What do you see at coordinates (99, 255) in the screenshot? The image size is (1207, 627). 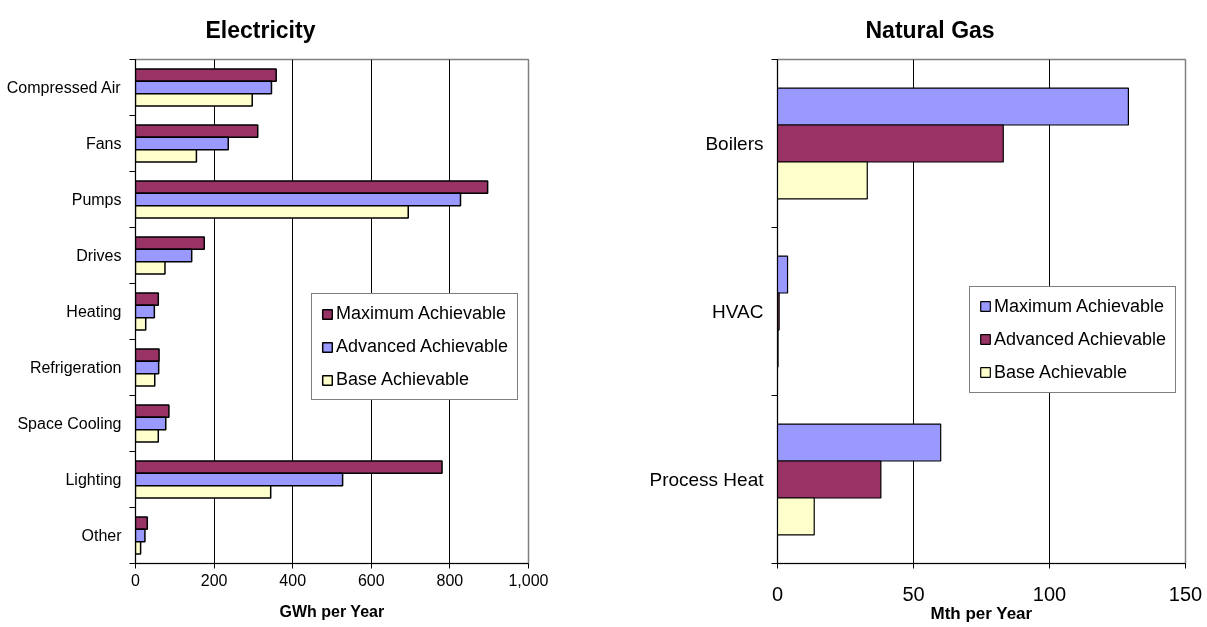 I see `y-tick-label: Drives` at bounding box center [99, 255].